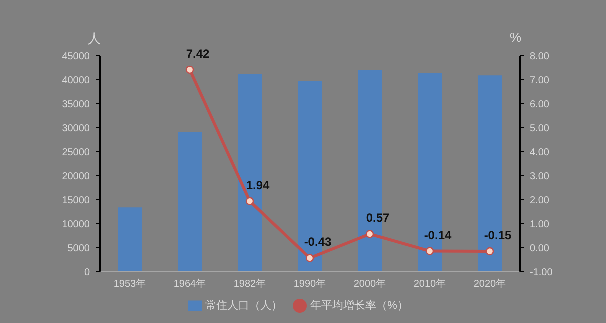 Image resolution: width=606 pixels, height=323 pixels. What do you see at coordinates (76, 200) in the screenshot?
I see `y-tick-label: 15000` at bounding box center [76, 200].